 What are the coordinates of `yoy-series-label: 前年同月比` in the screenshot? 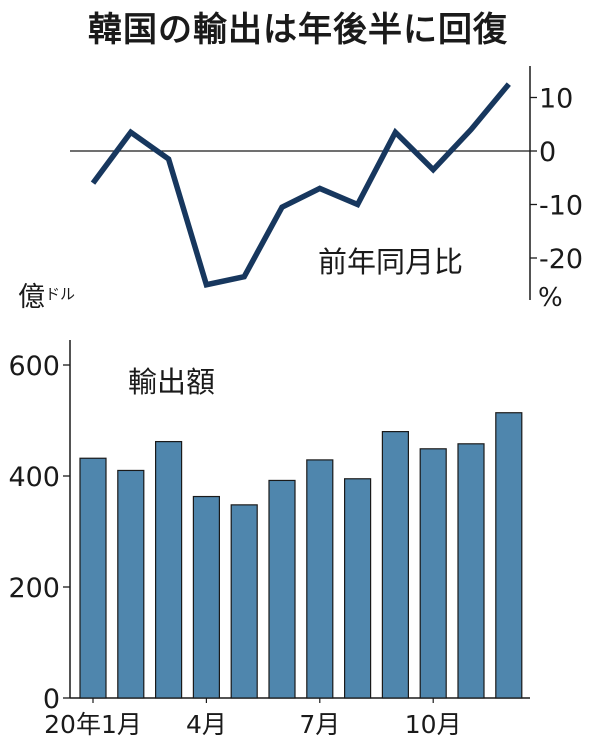 It's located at (390, 262).